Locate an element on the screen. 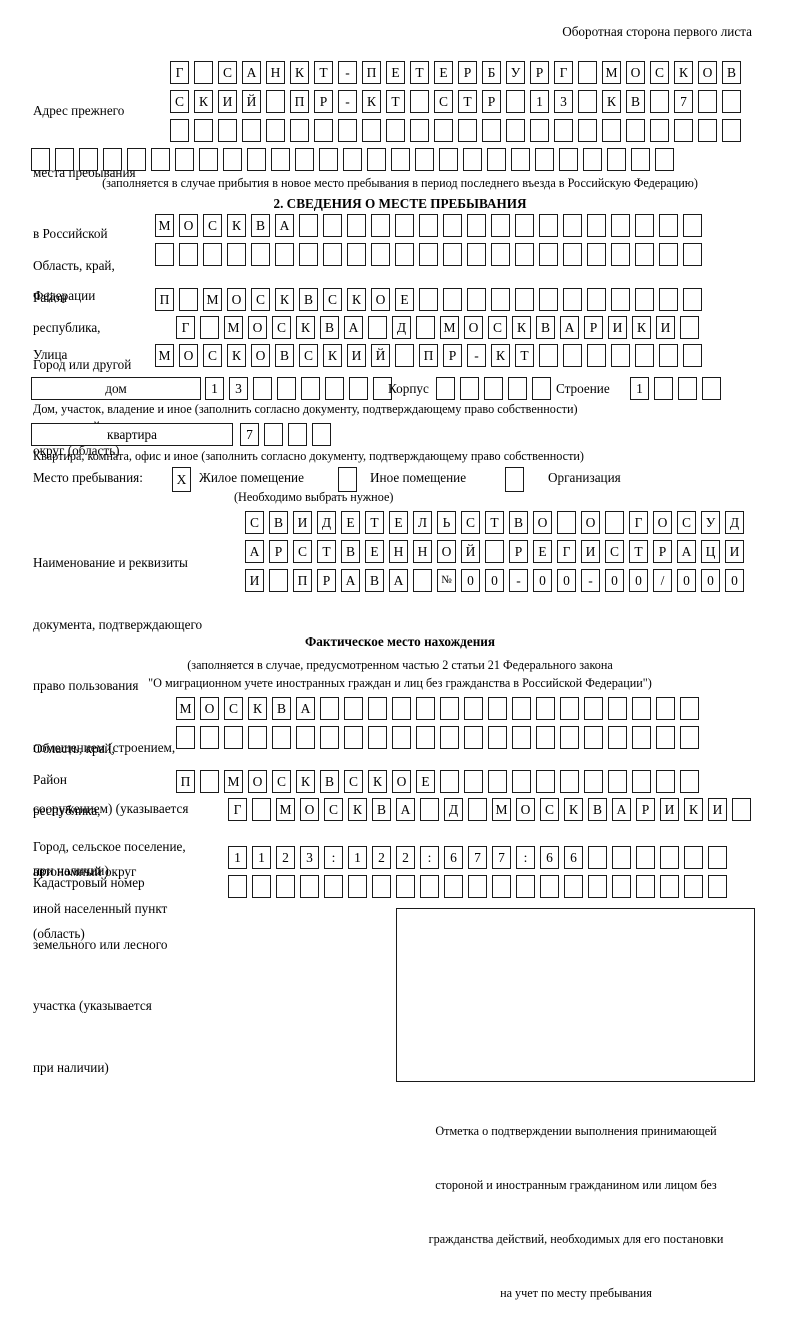 The width and height of the screenshot is (800, 1338). document-row-2-cell-20: Ц is located at coordinates (710, 551).